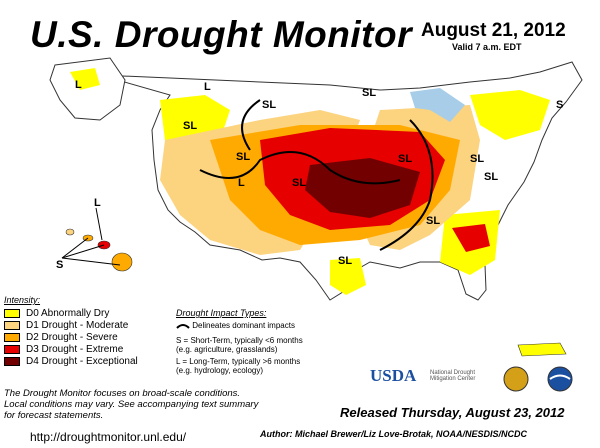 Image resolution: width=600 pixels, height=448 pixels. Describe the element at coordinates (227, 349) in the screenshot. I see `impact-s2: (e.g. agriculture, grasslands)` at that location.